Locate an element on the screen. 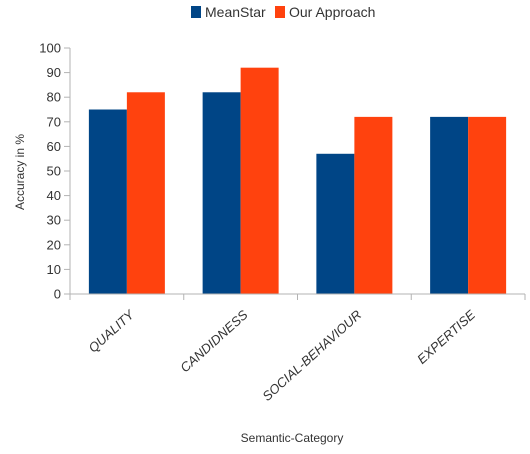 The height and width of the screenshot is (454, 530). bar-meanstar-quality is located at coordinates (107, 201).